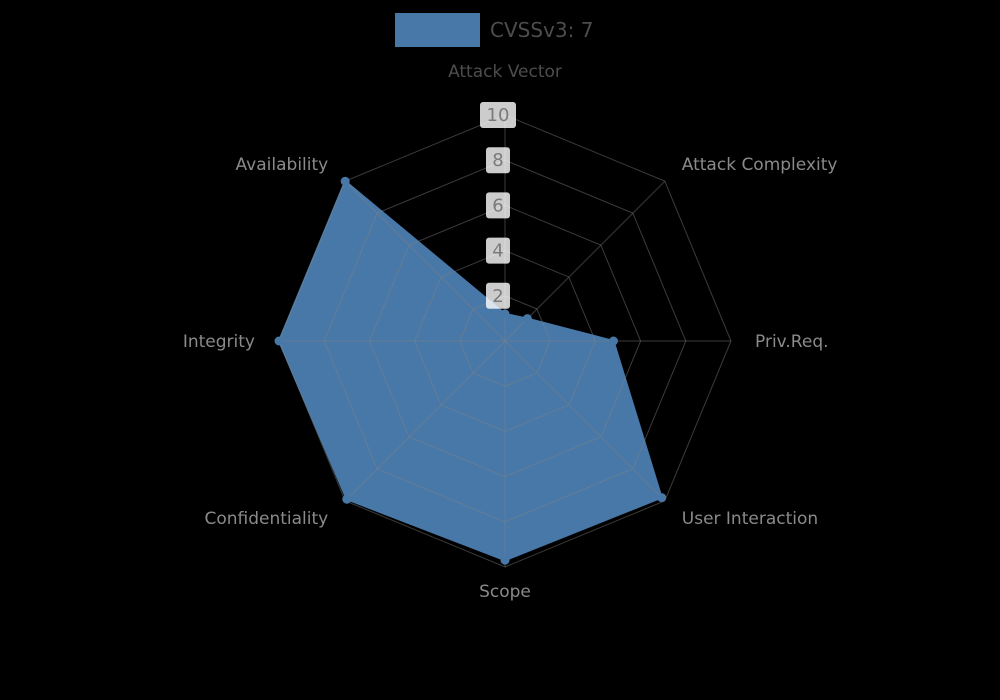 The height and width of the screenshot is (700, 1000). I want to click on legend-label: CVSSv3: 7, so click(542, 30).